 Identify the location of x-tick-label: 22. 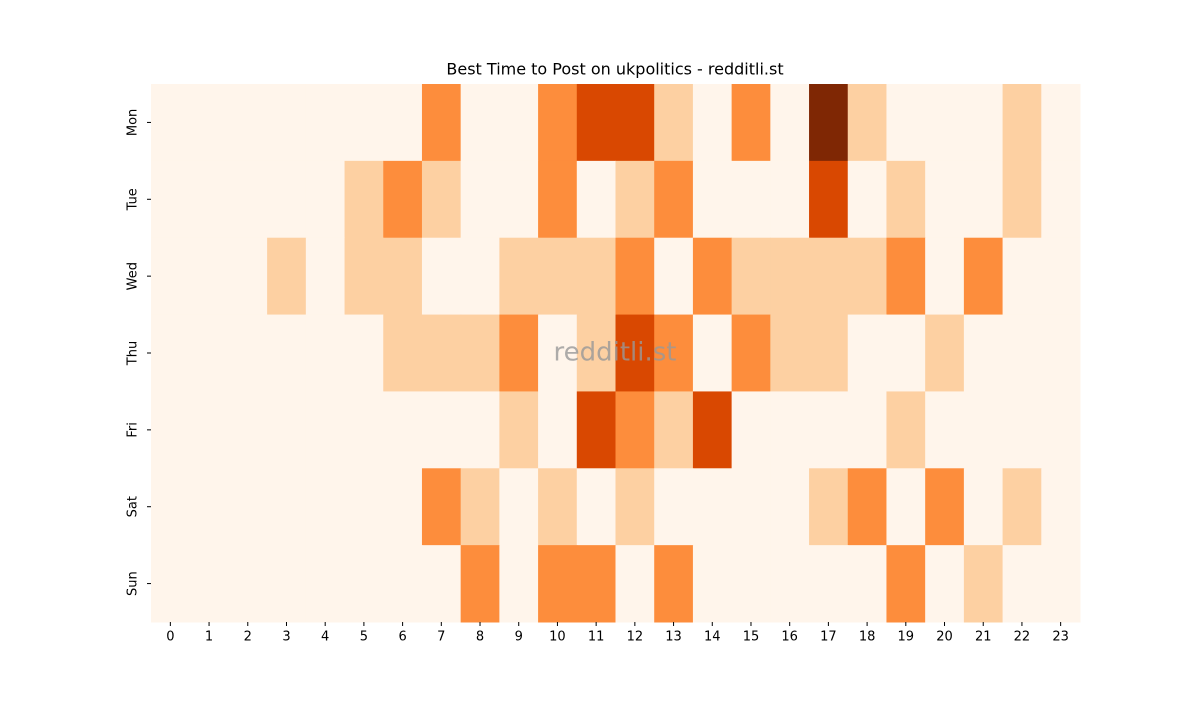
(1022, 637).